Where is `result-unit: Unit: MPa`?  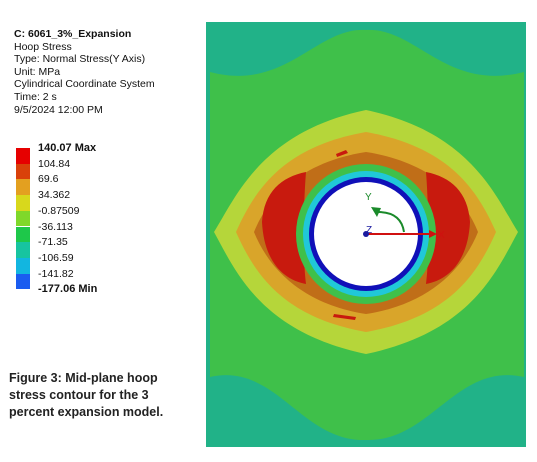 result-unit: Unit: MPa is located at coordinates (37, 71).